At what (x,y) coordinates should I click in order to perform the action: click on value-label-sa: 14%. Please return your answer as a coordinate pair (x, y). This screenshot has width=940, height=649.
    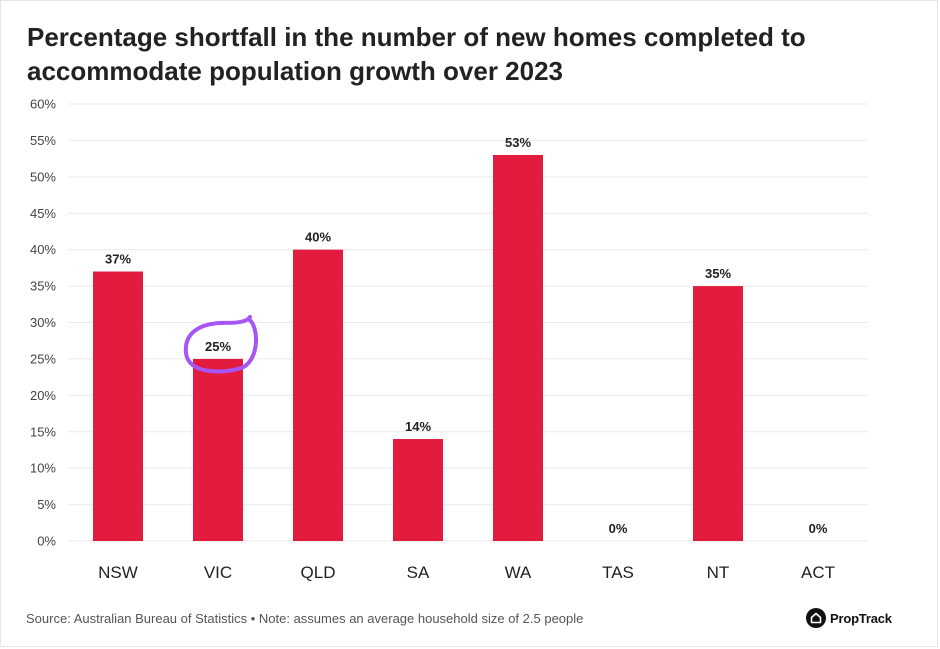
    Looking at the image, I should click on (418, 426).